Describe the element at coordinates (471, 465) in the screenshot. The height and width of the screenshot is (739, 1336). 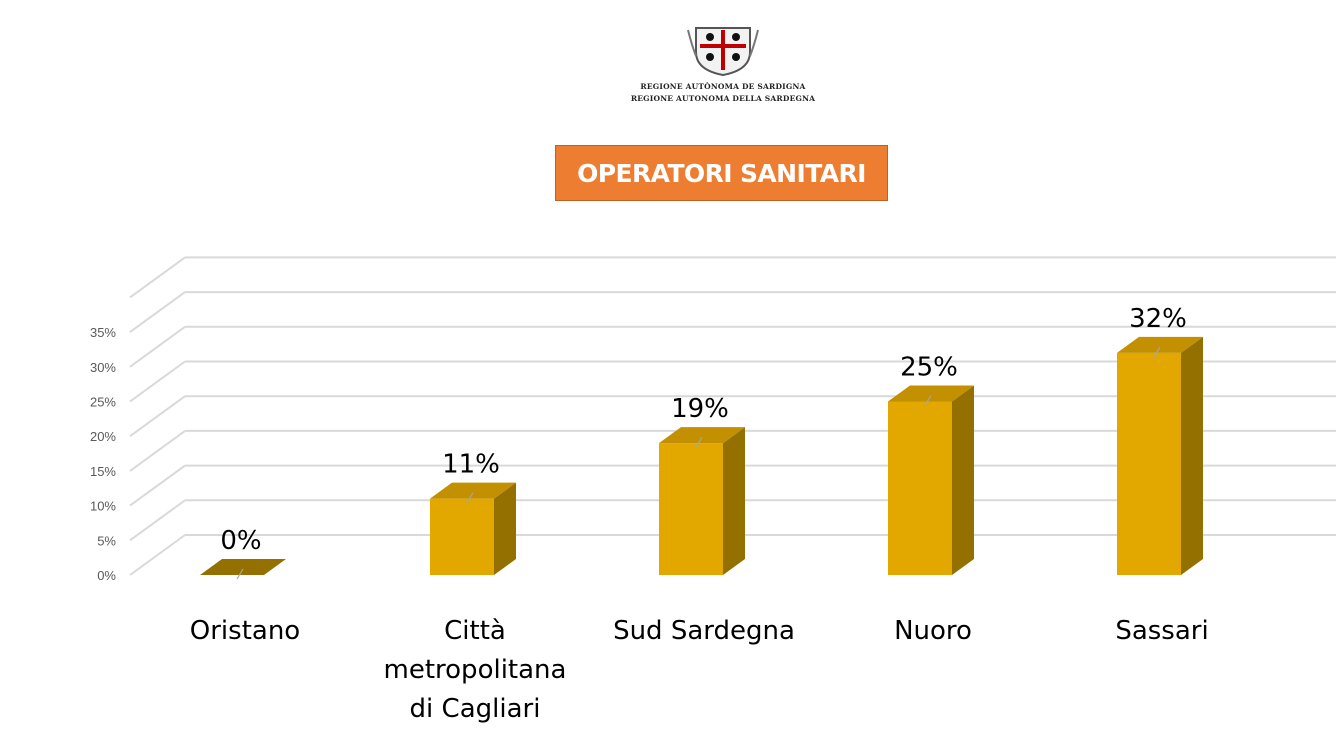
I see `data-label: 11%` at that location.